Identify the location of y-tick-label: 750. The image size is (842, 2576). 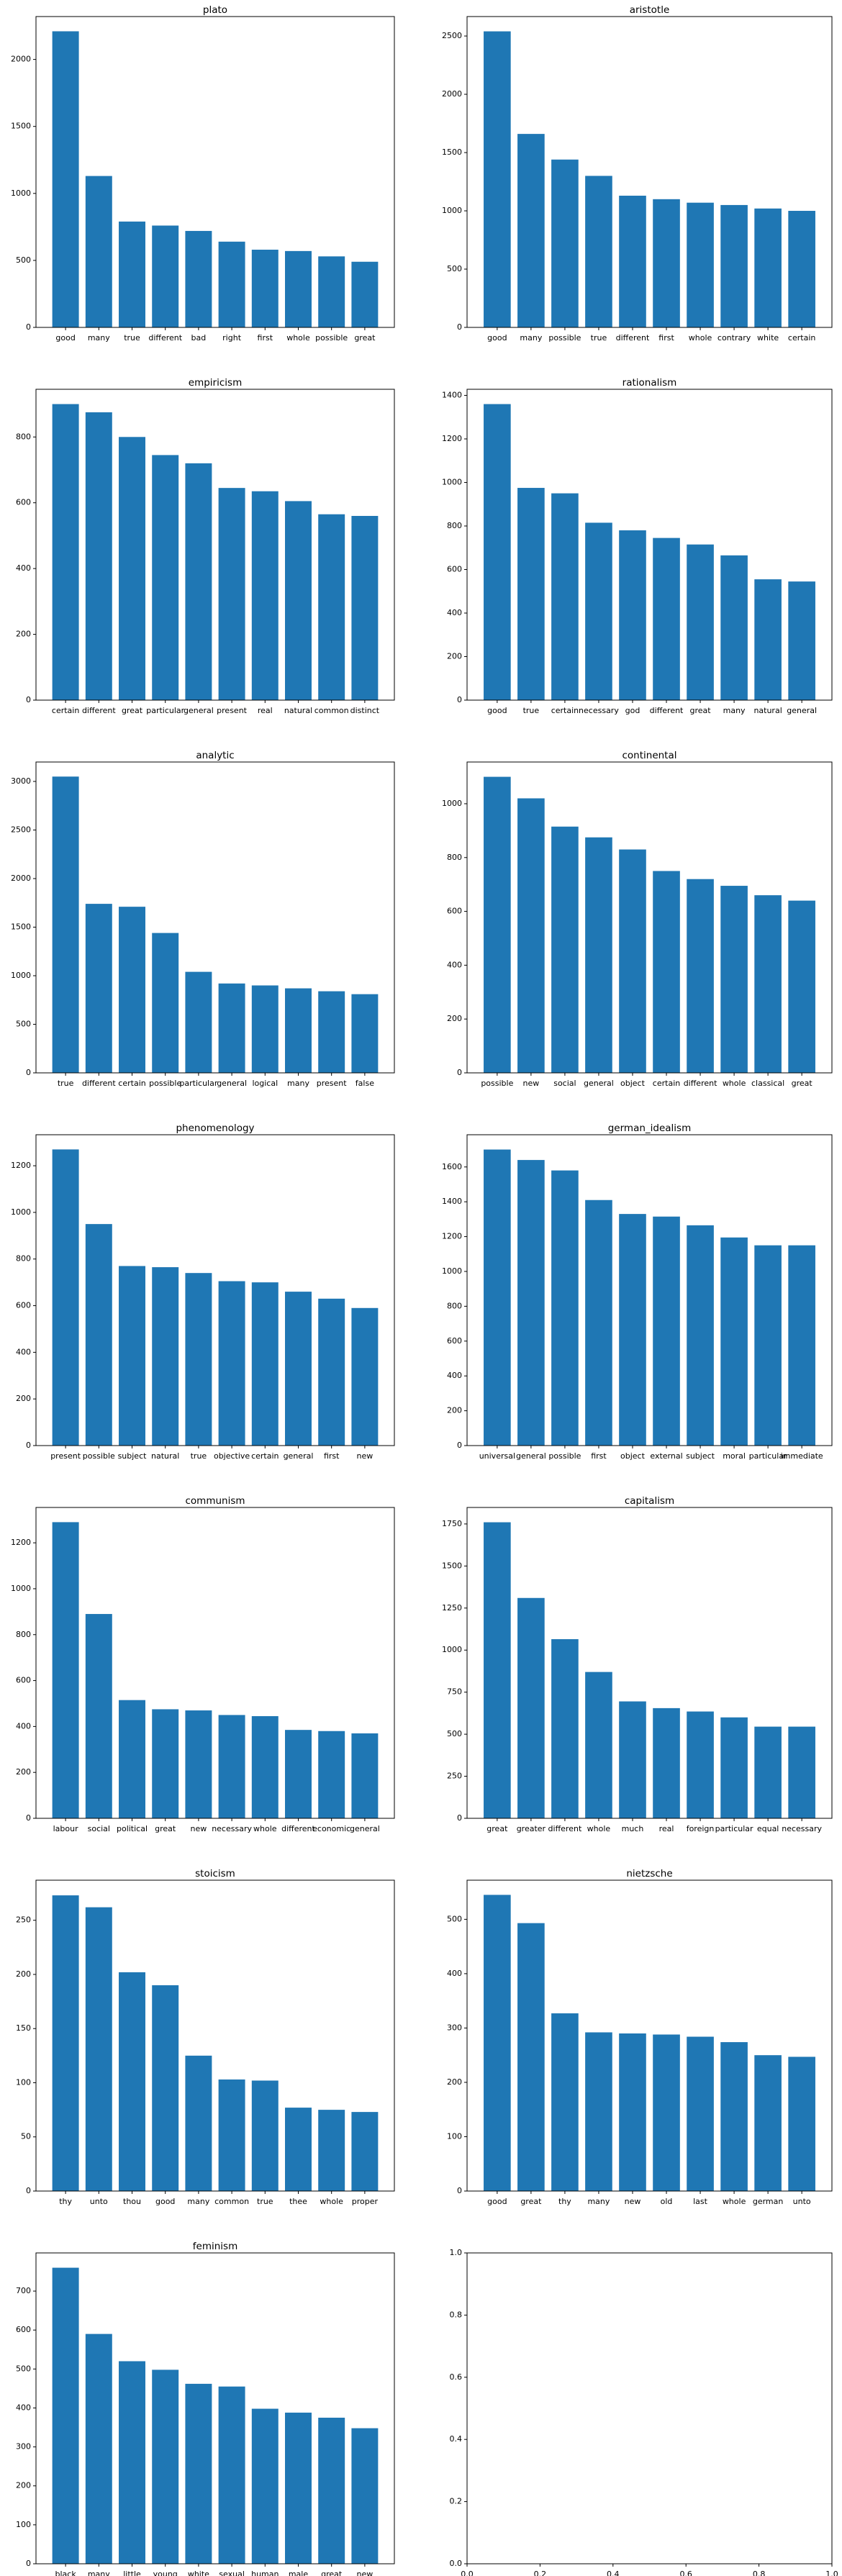
(454, 1692).